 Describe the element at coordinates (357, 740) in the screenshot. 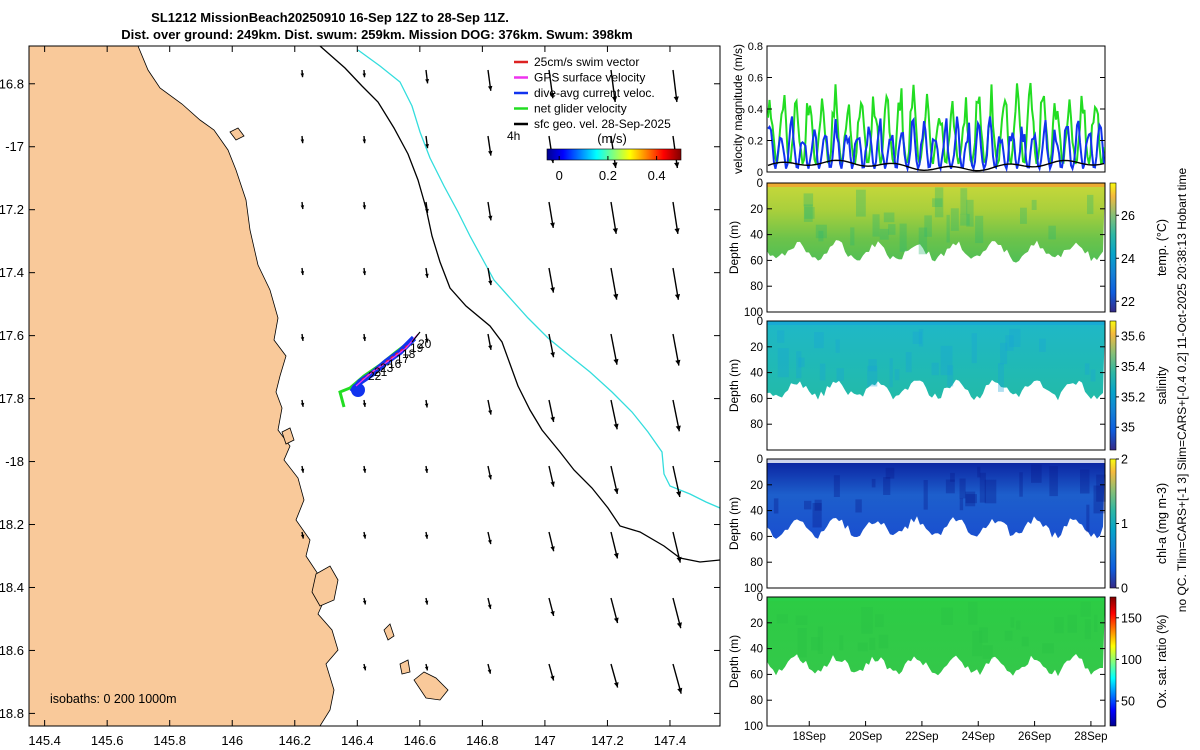

I see `map-xtick-label: 146.4` at that location.